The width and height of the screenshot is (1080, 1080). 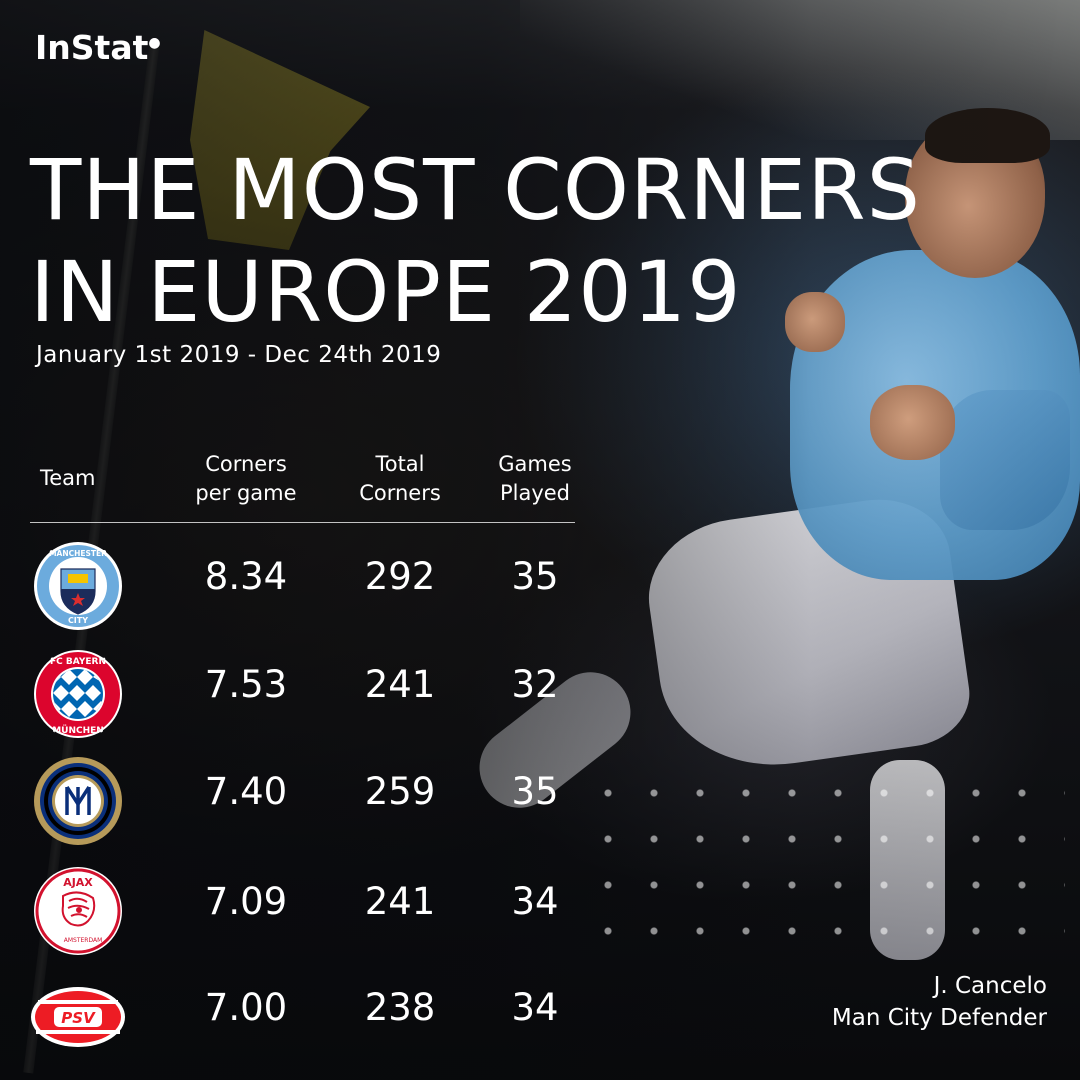 I want to click on column-header-team-label: Team, so click(x=68, y=478).